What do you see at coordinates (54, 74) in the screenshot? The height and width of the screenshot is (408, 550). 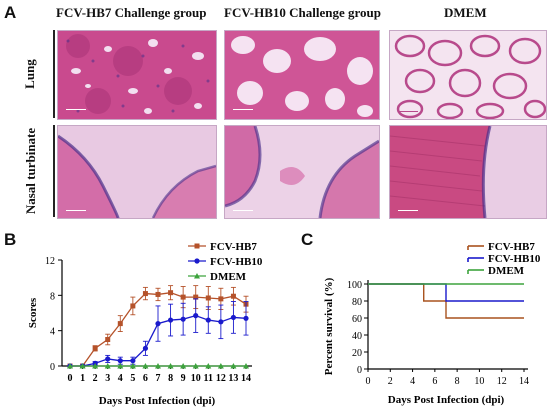 I see `row-bracket-lung` at bounding box center [54, 74].